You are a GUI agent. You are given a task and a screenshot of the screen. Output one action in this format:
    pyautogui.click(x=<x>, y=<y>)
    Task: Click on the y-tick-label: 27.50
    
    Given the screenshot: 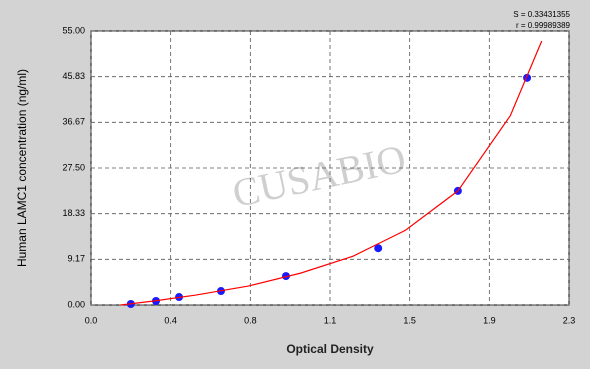 What is the action you would take?
    pyautogui.click(x=73, y=167)
    